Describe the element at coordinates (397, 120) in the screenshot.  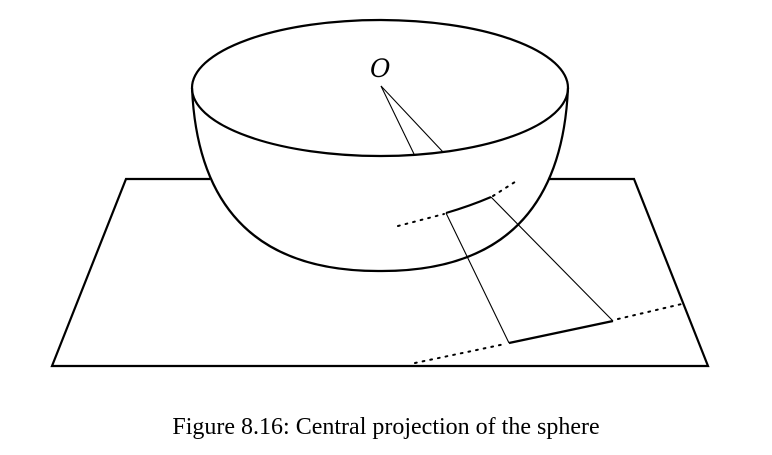
I see `ray-to-rim-left` at that location.